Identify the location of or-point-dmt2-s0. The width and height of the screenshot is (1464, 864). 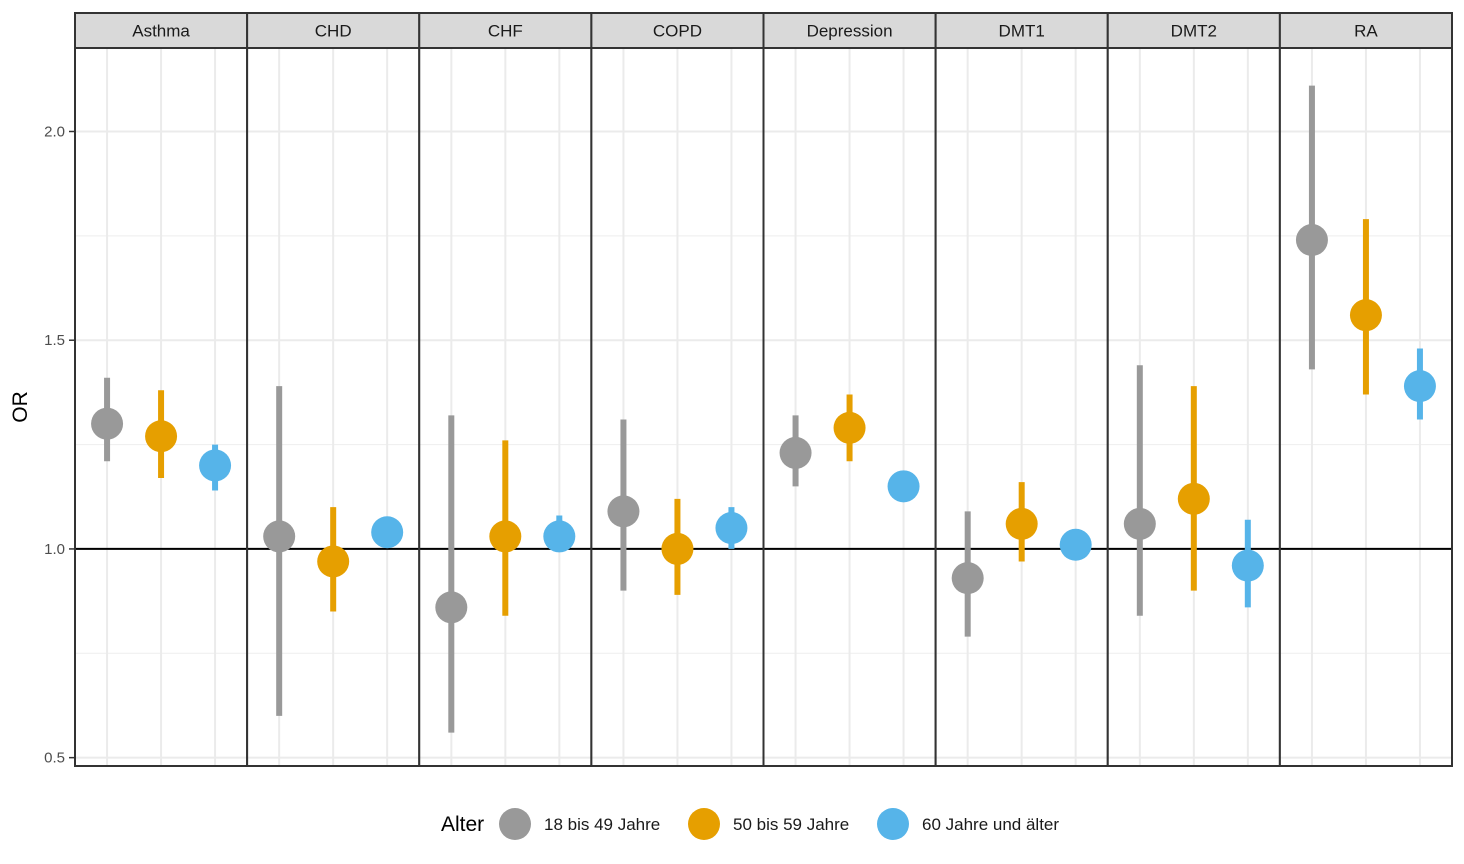
(1139, 523).